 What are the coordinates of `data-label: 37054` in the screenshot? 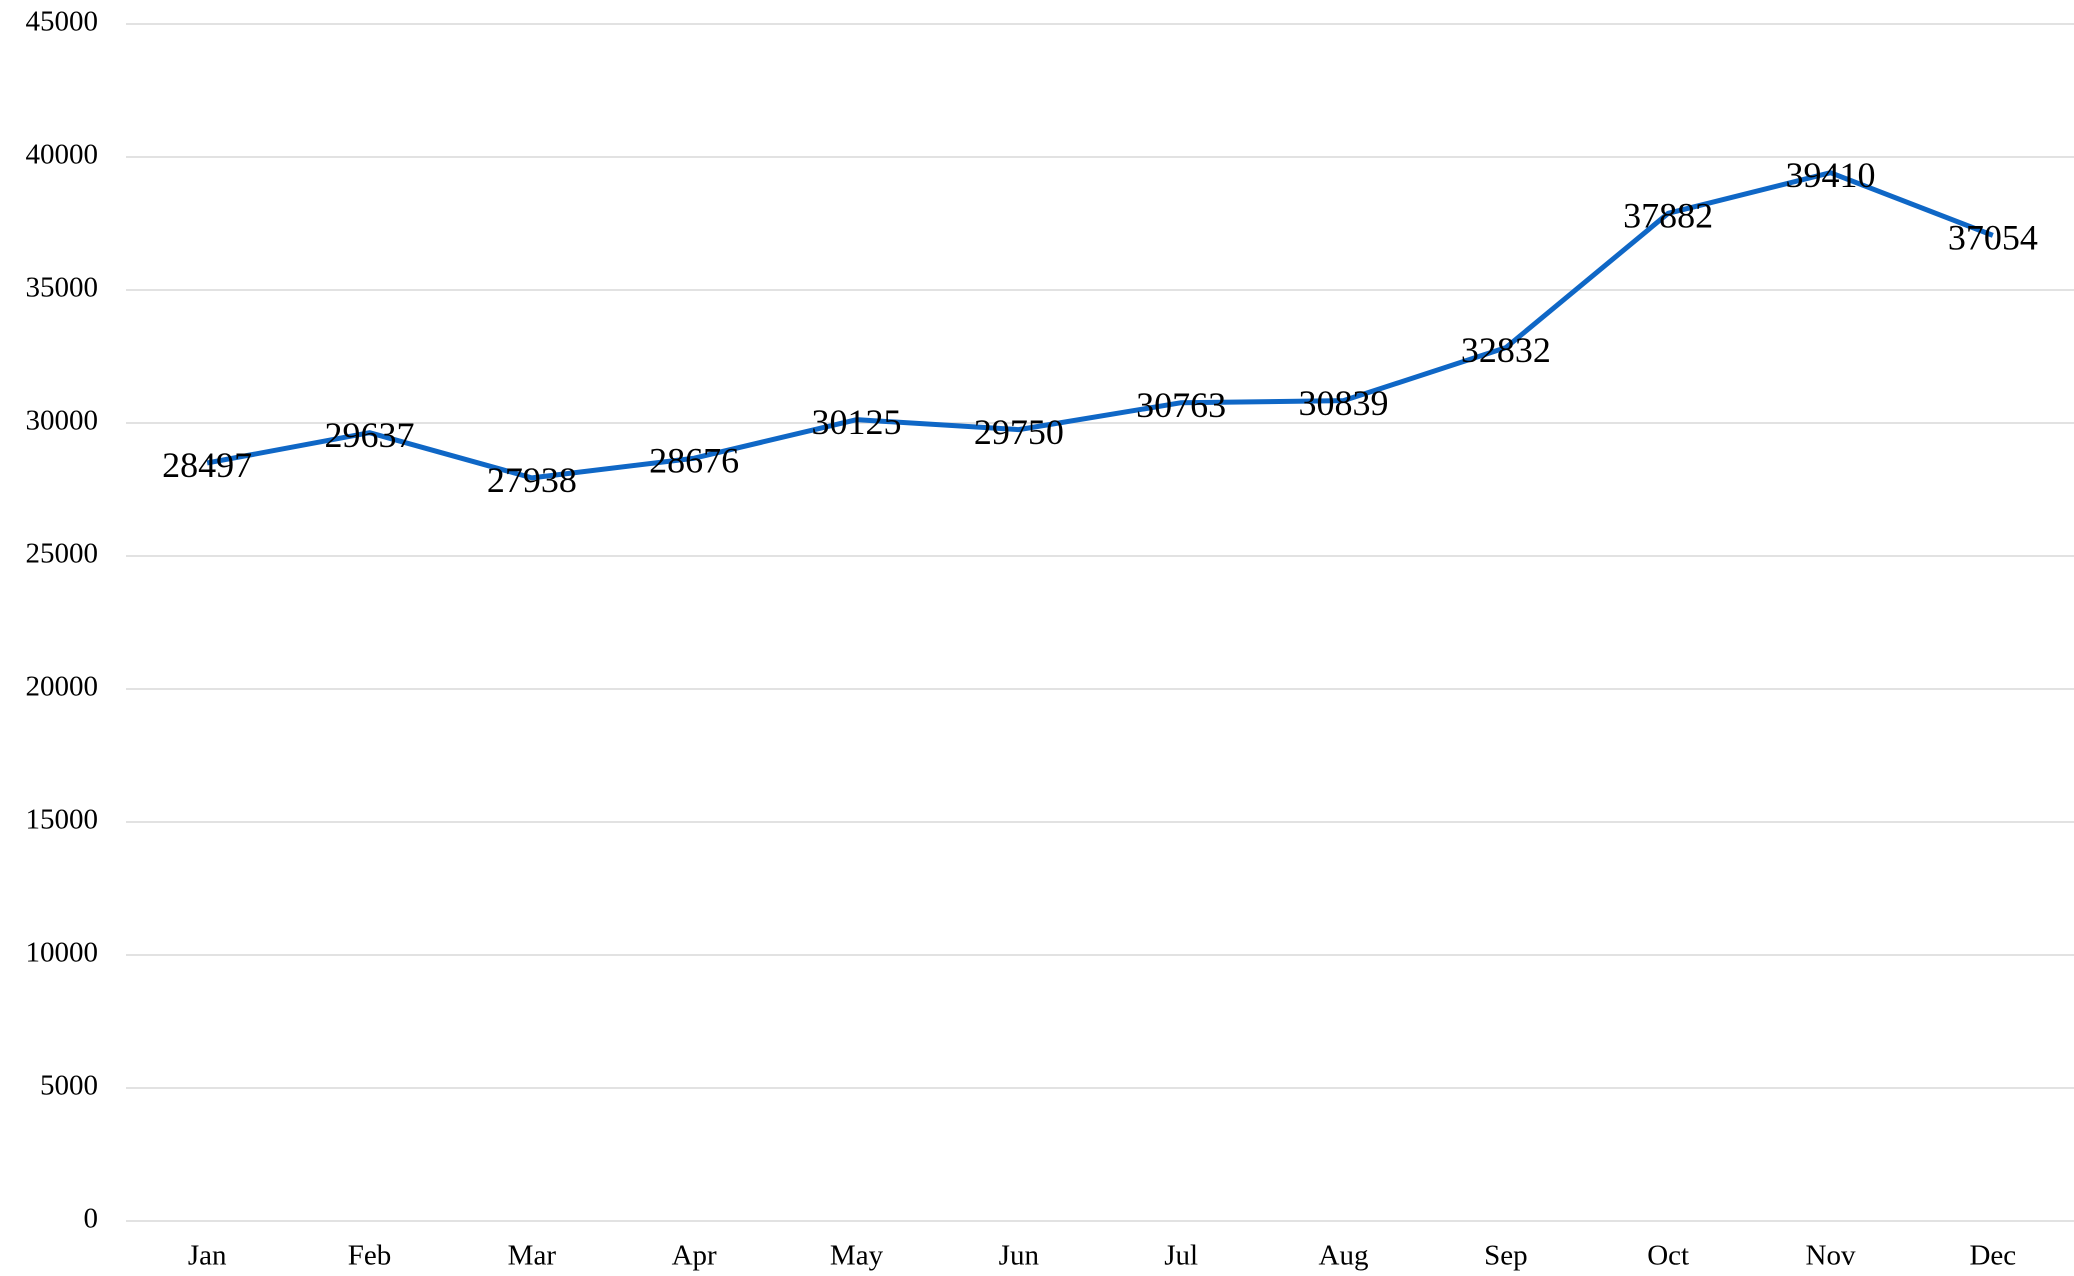 It's located at (1993, 238).